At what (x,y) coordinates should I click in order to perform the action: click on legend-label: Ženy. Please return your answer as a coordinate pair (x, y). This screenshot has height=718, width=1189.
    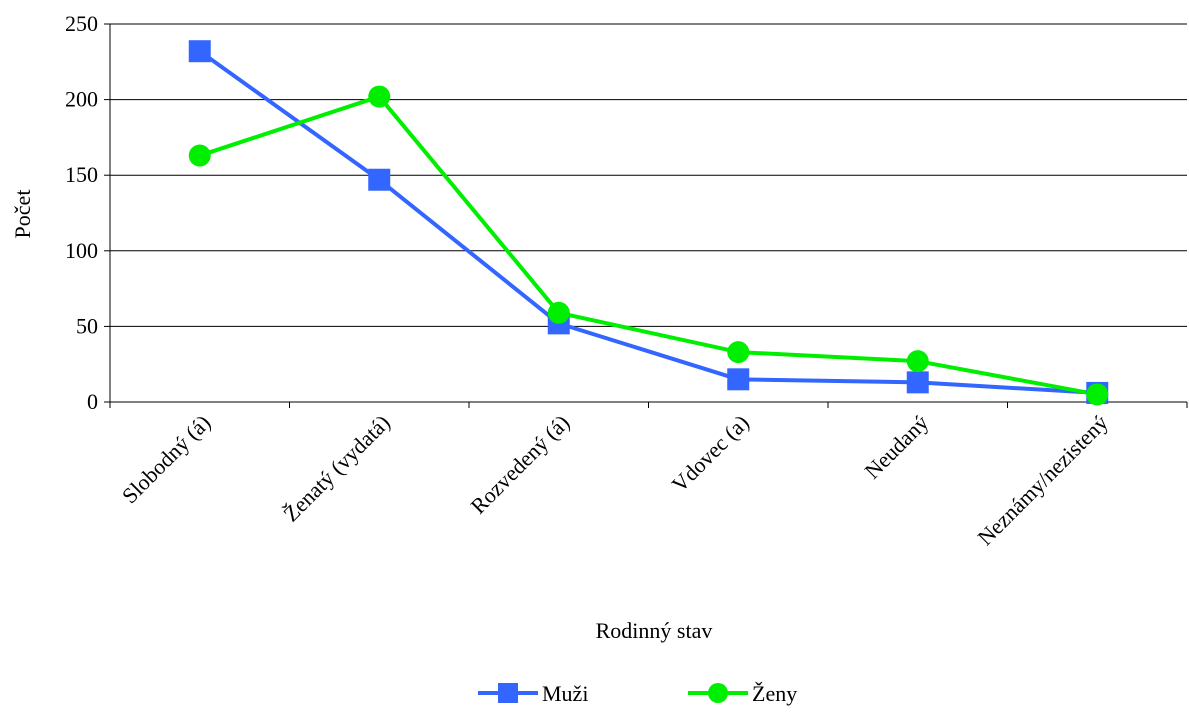
    Looking at the image, I should click on (774, 693).